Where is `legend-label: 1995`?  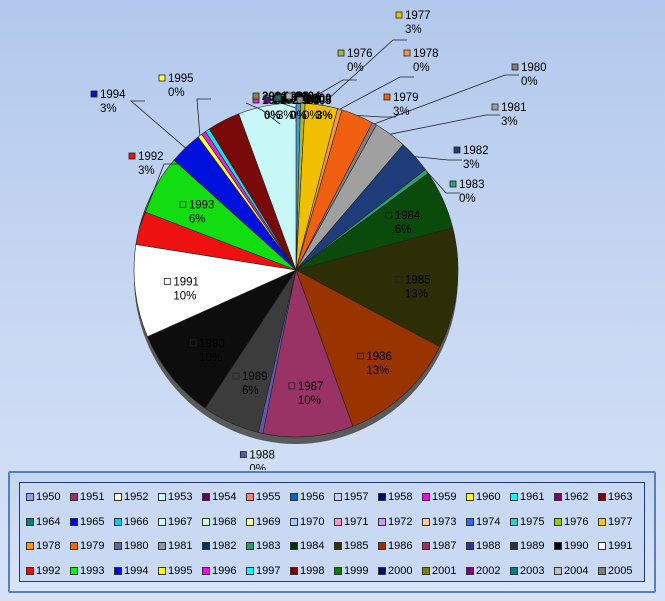
legend-label: 1995 is located at coordinates (180, 570).